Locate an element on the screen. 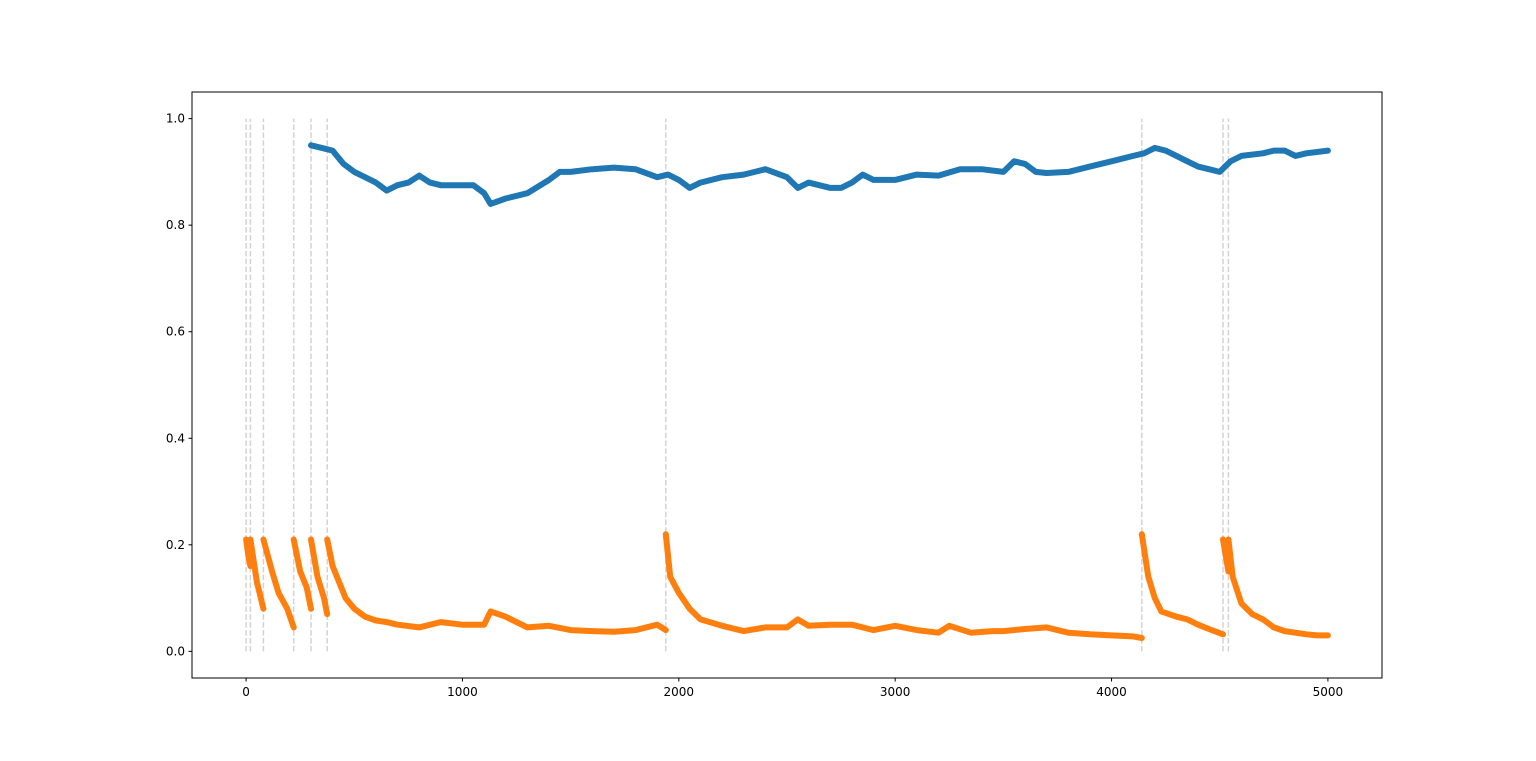 The width and height of the screenshot is (1536, 761). y-tick-label: 0.0 is located at coordinates (175, 651).